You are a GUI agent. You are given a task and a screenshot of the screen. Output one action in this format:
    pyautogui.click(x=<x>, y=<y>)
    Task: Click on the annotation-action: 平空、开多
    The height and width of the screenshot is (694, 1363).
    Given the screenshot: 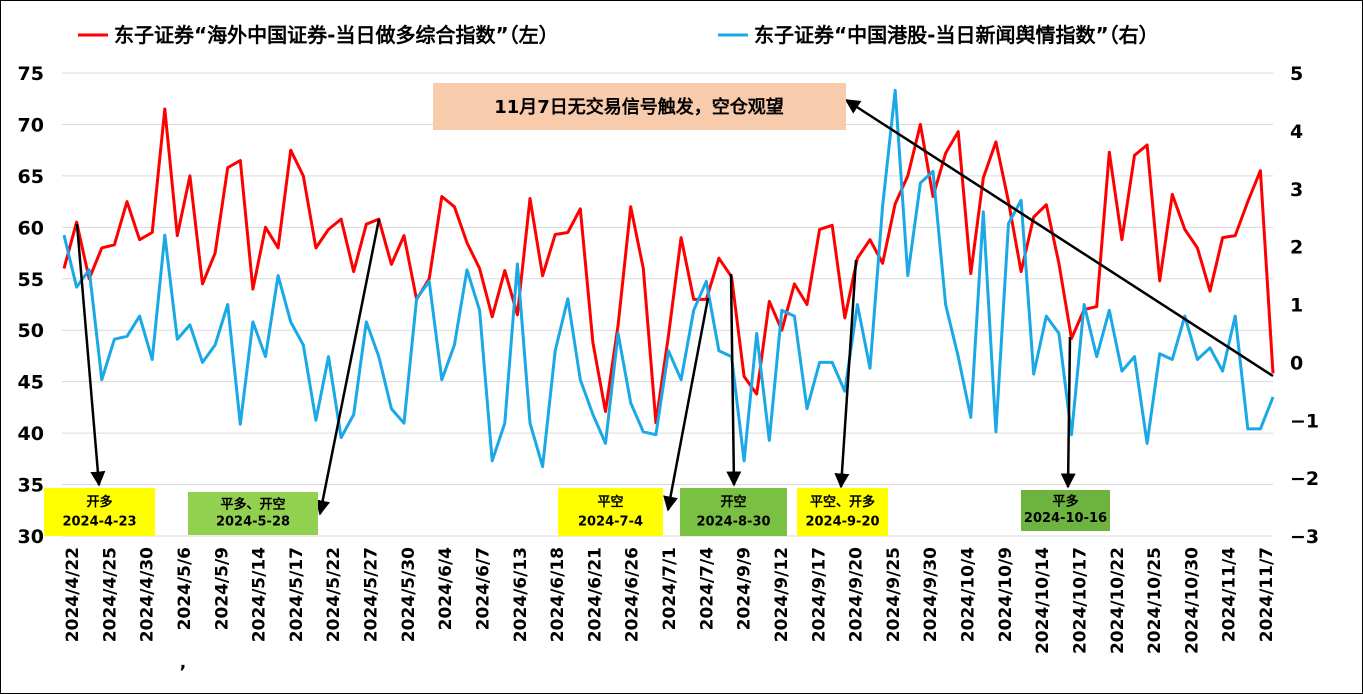 What is the action you would take?
    pyautogui.click(x=842, y=502)
    